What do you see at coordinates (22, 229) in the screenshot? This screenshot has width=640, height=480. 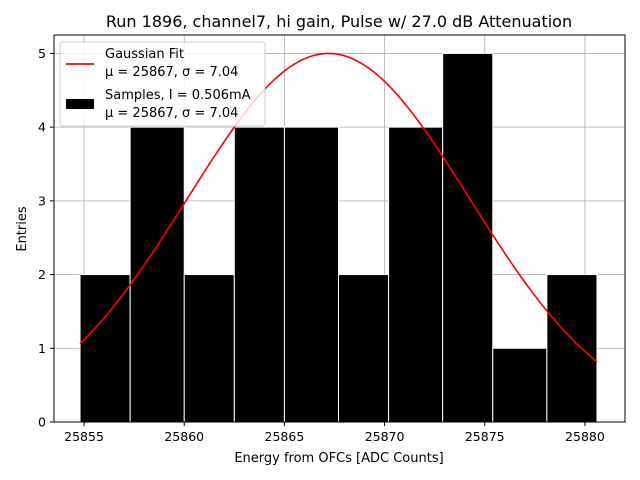 I see `y-axis-label: Entries` at bounding box center [22, 229].